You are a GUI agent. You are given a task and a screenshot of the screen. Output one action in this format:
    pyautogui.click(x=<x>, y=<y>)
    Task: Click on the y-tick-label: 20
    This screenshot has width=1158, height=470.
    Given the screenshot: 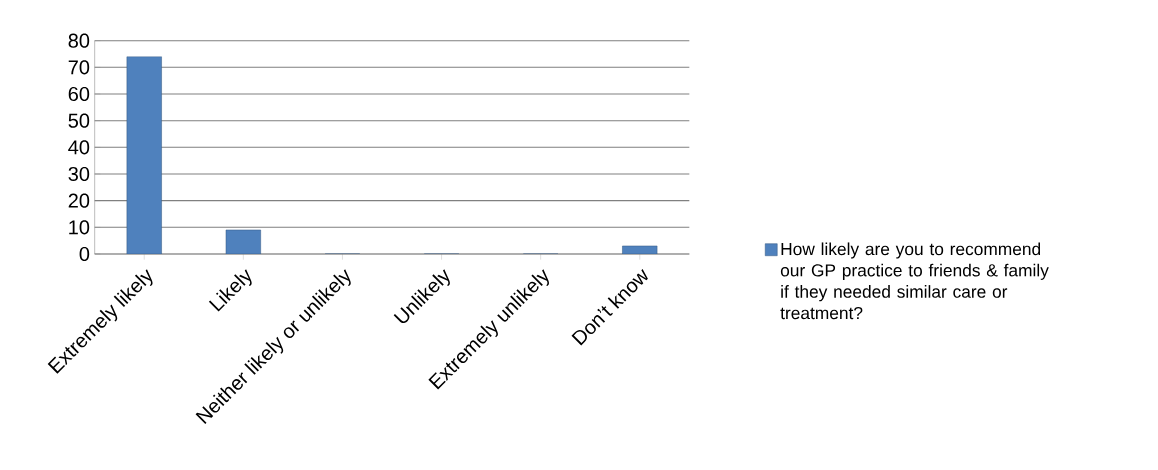 What is the action you would take?
    pyautogui.click(x=79, y=200)
    